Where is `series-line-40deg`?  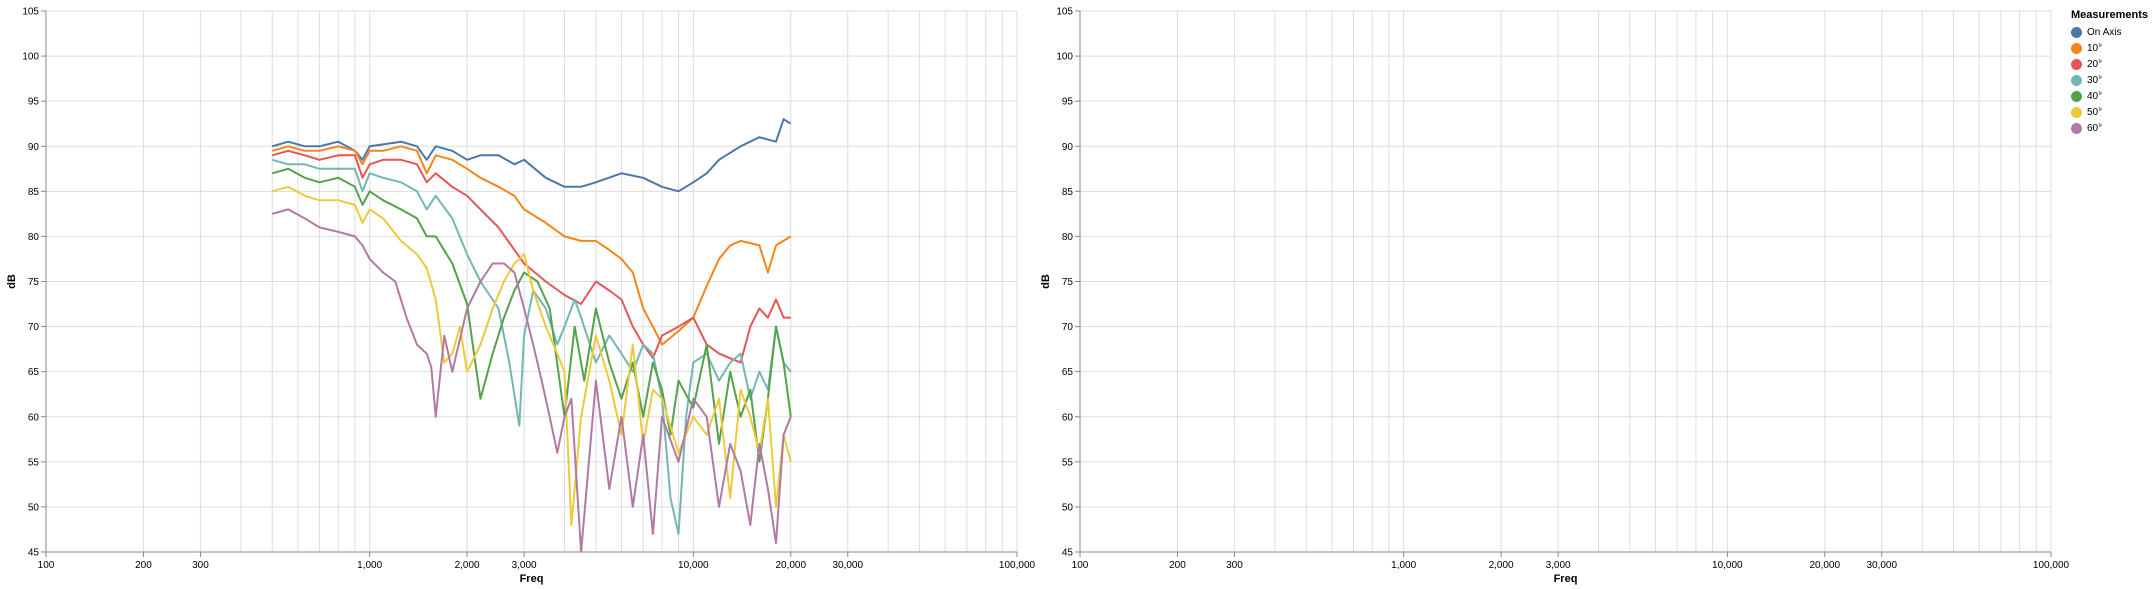 series-line-40deg is located at coordinates (531, 315).